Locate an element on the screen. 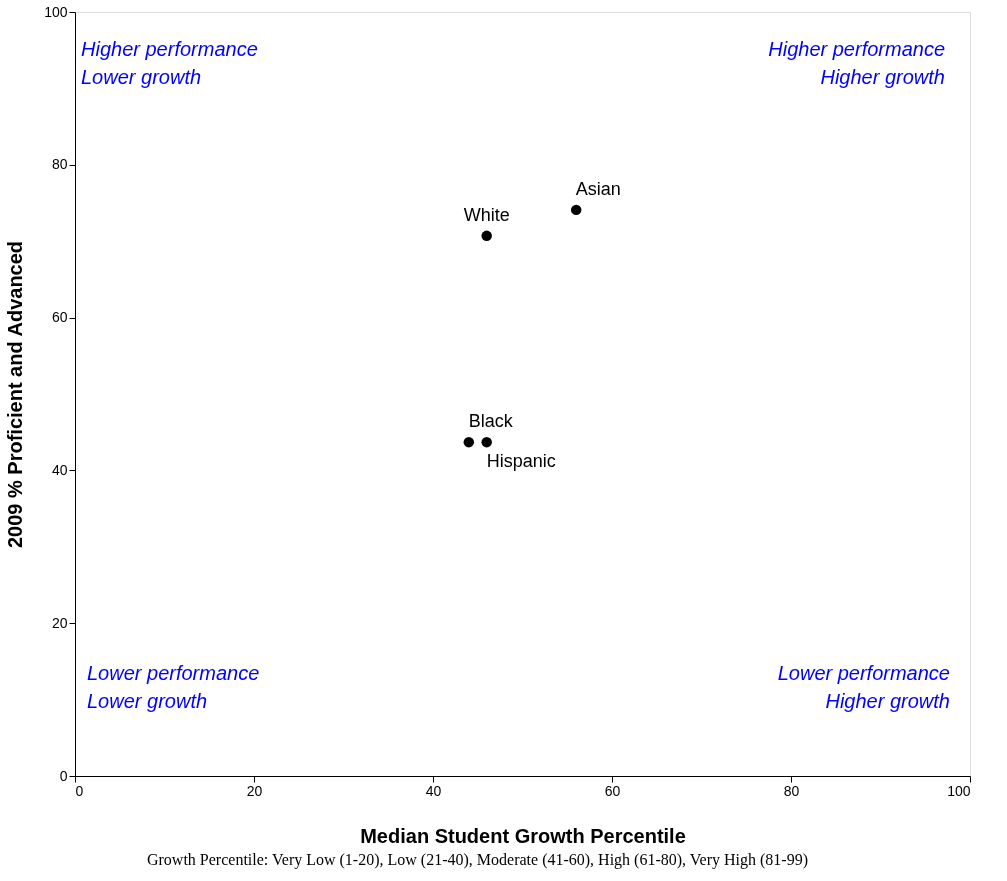 The width and height of the screenshot is (1007, 881). x-tick-label: 0 is located at coordinates (79, 790).